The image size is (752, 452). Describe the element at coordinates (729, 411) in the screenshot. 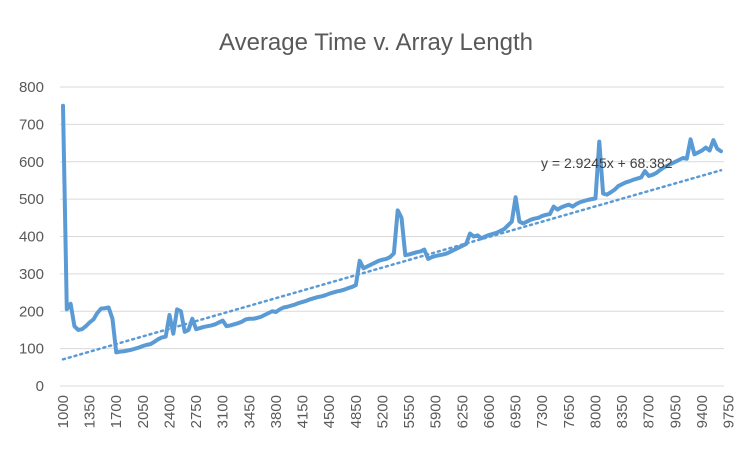

I see `x-tick-label: 9750` at that location.